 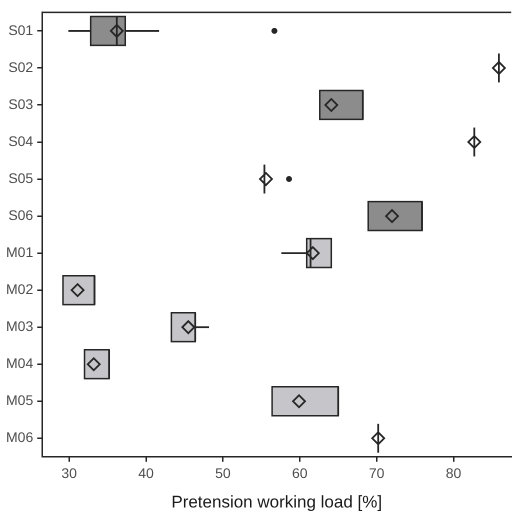 I want to click on y-tick-label: M05, so click(x=20, y=400).